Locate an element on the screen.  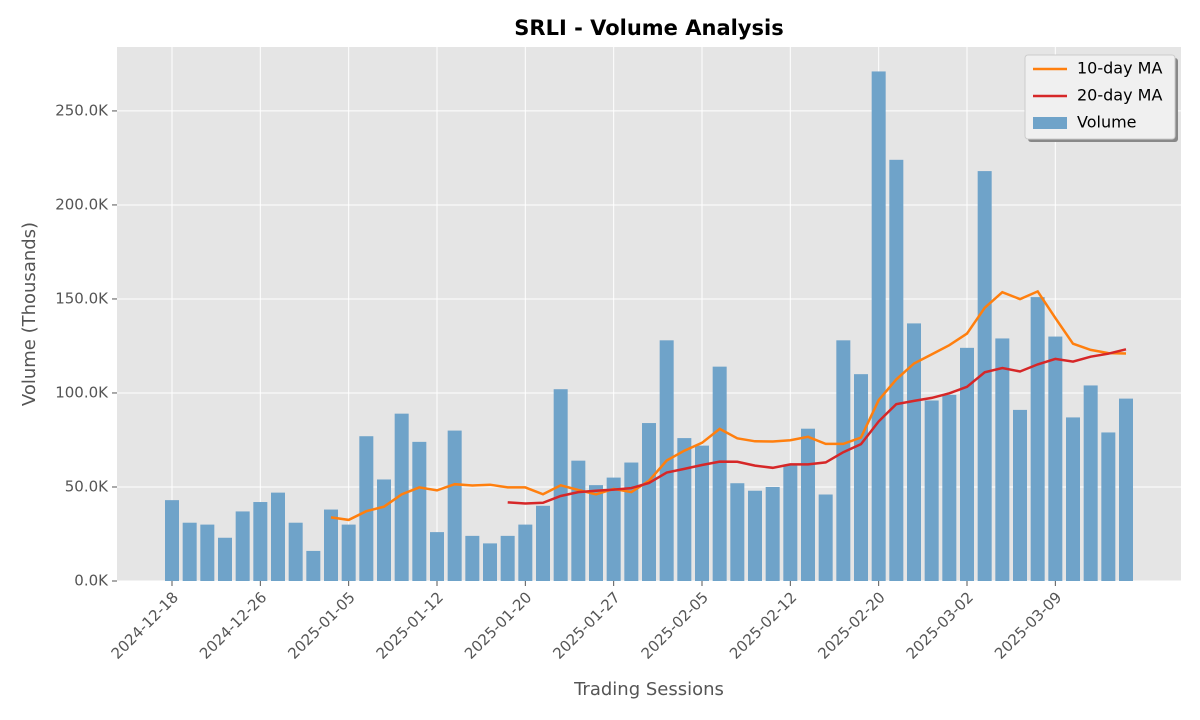
y-axis-label: Volume (Thousands) is located at coordinates (29, 314).